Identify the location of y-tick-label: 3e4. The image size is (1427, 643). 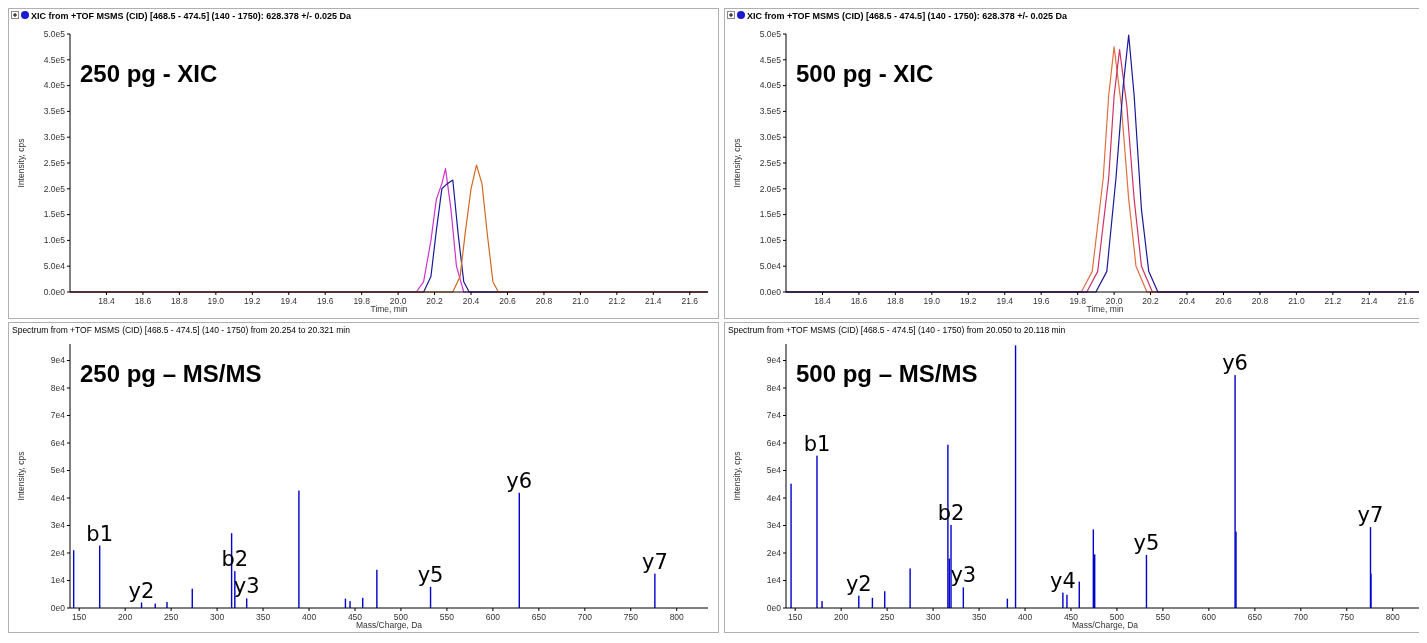
(58, 525).